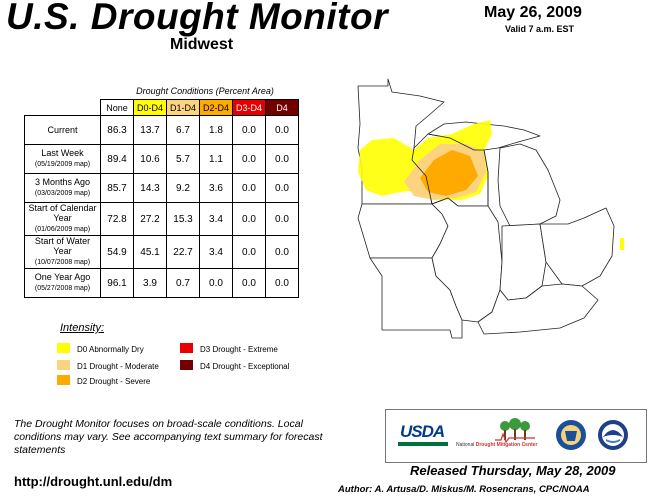 The width and height of the screenshot is (670, 498). I want to click on legend-swatch-d1, so click(63, 365).